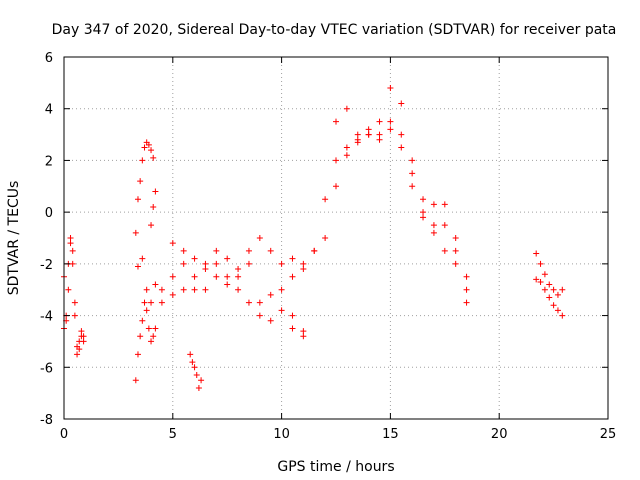  Describe the element at coordinates (608, 434) in the screenshot. I see `x-tick-label: 25` at that location.